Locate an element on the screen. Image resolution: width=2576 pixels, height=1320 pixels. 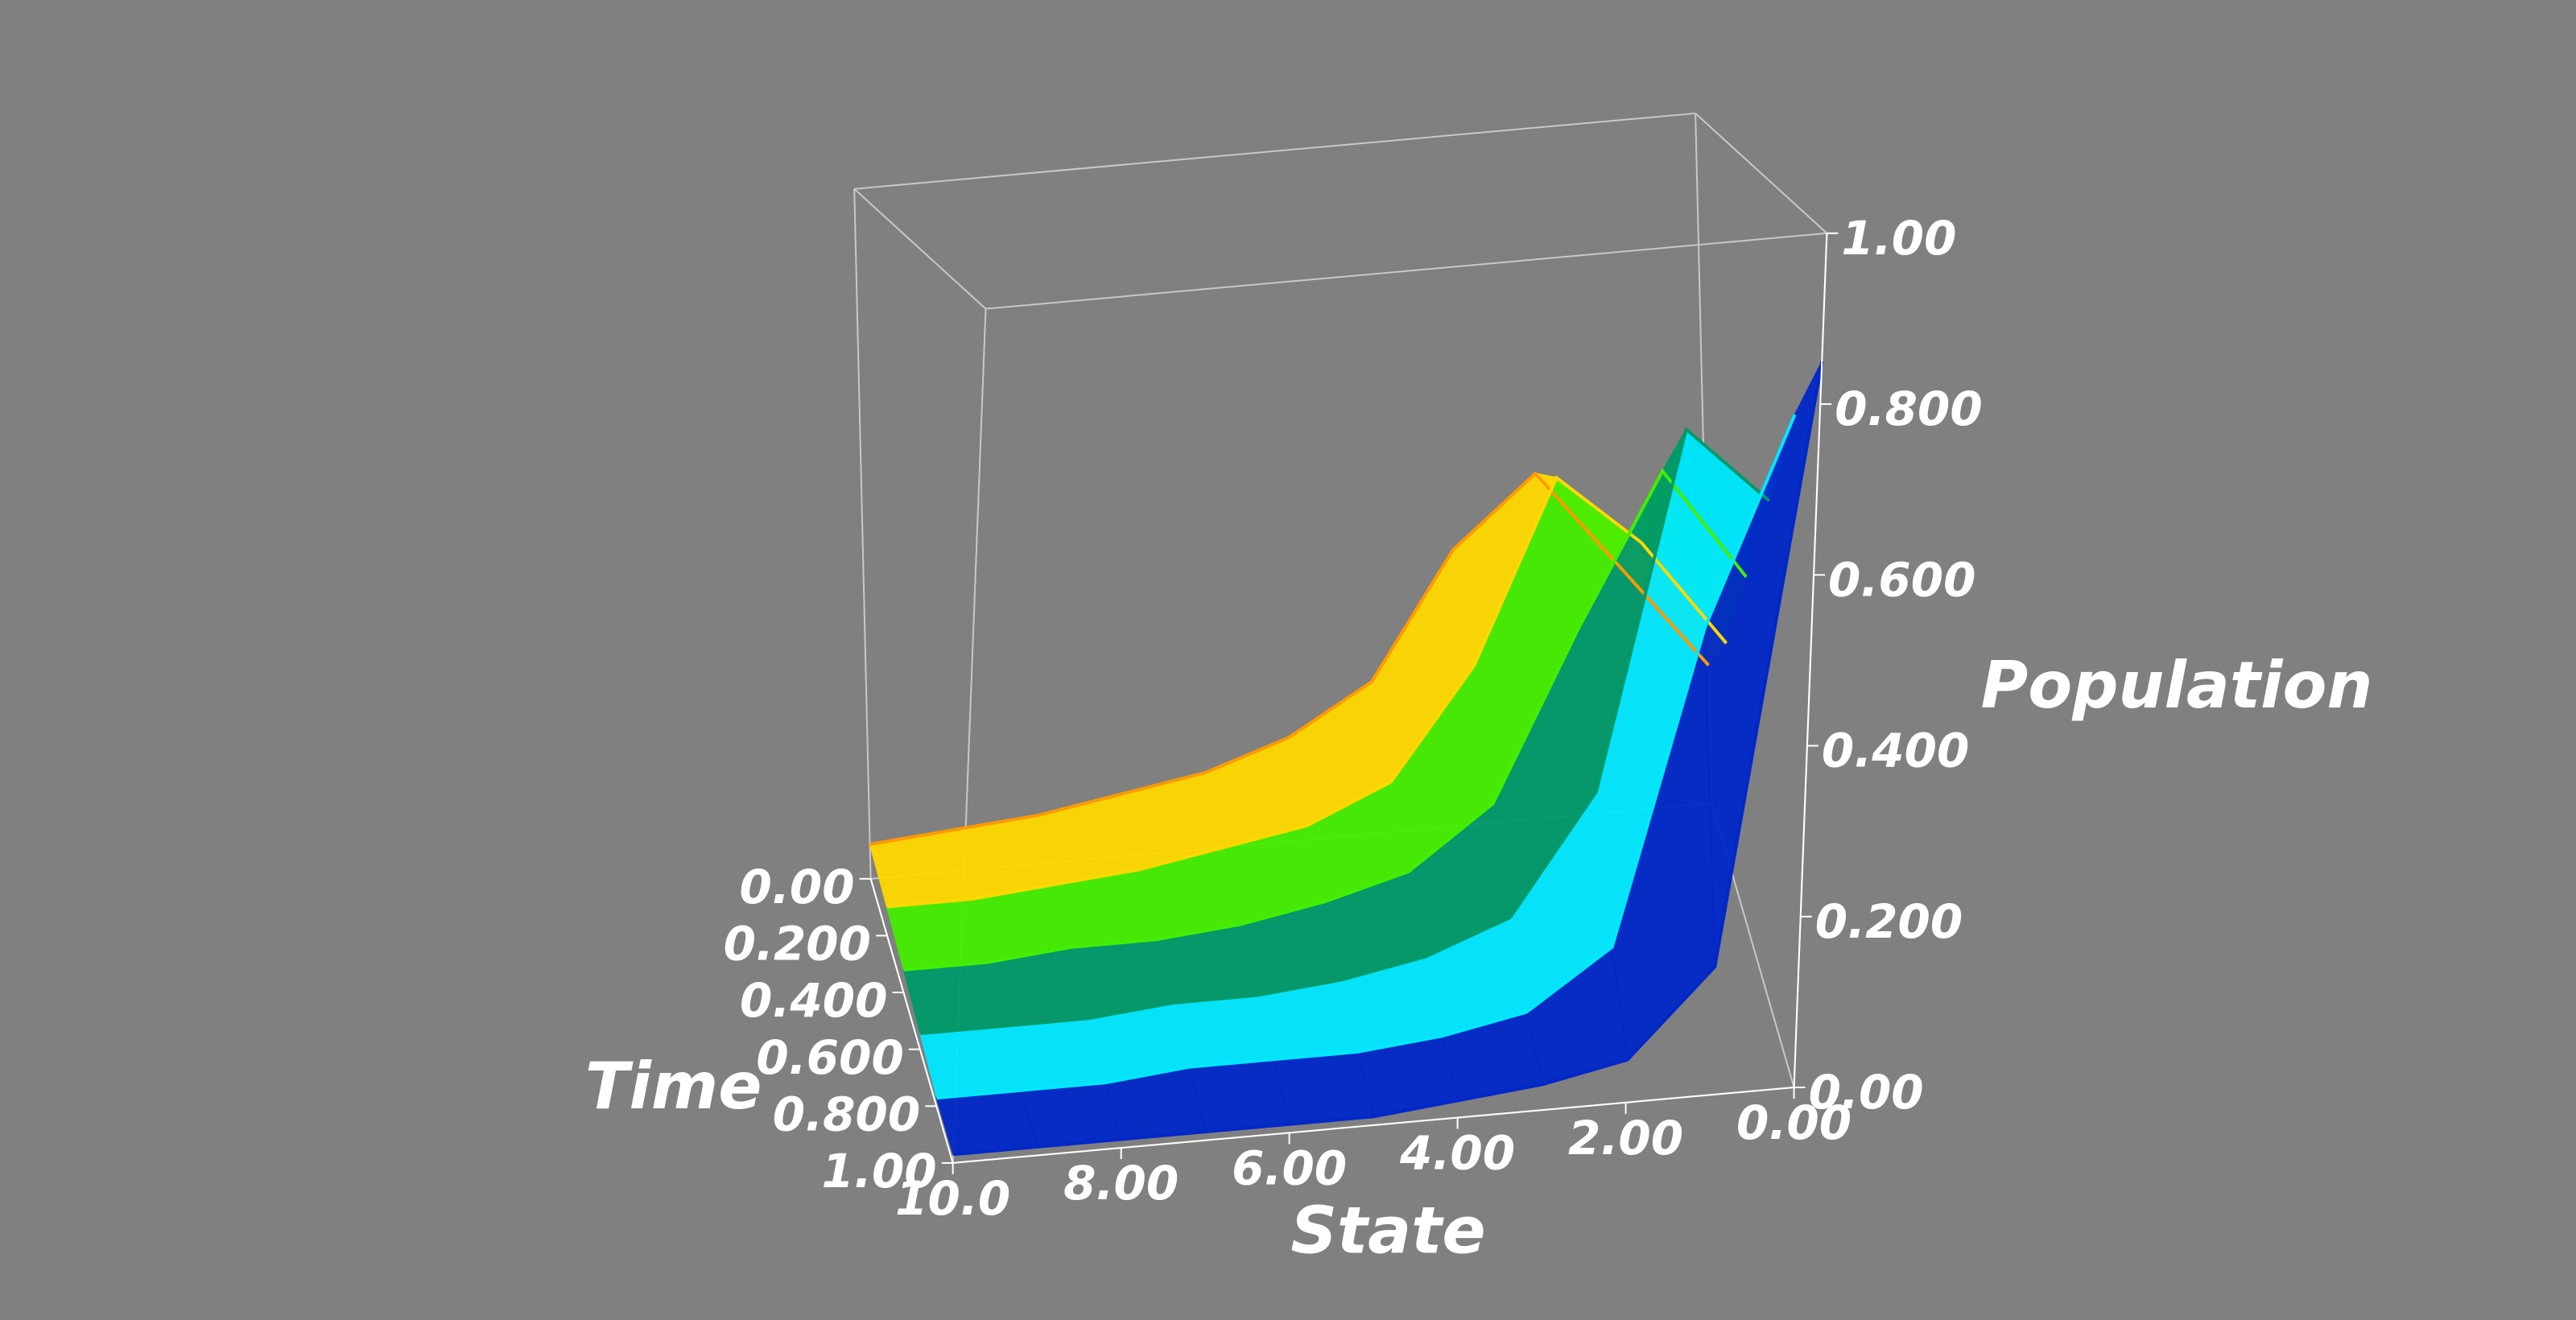
y-tick-label: 0.600 is located at coordinates (829, 1057).